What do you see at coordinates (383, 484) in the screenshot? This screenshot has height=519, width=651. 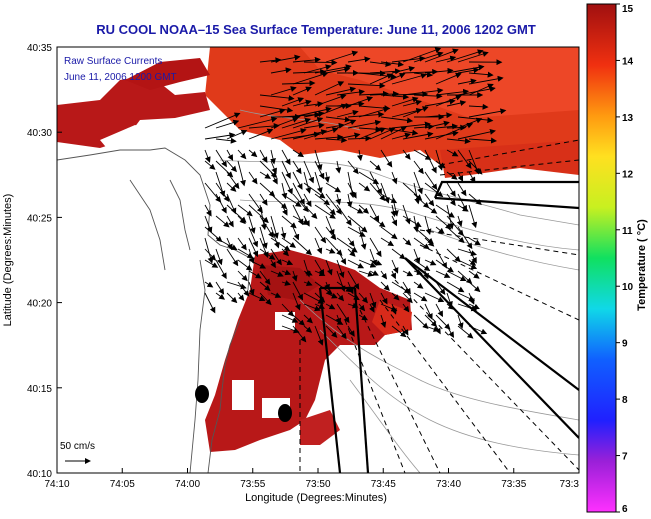 I see `x-tick-label: 73:45` at bounding box center [383, 484].